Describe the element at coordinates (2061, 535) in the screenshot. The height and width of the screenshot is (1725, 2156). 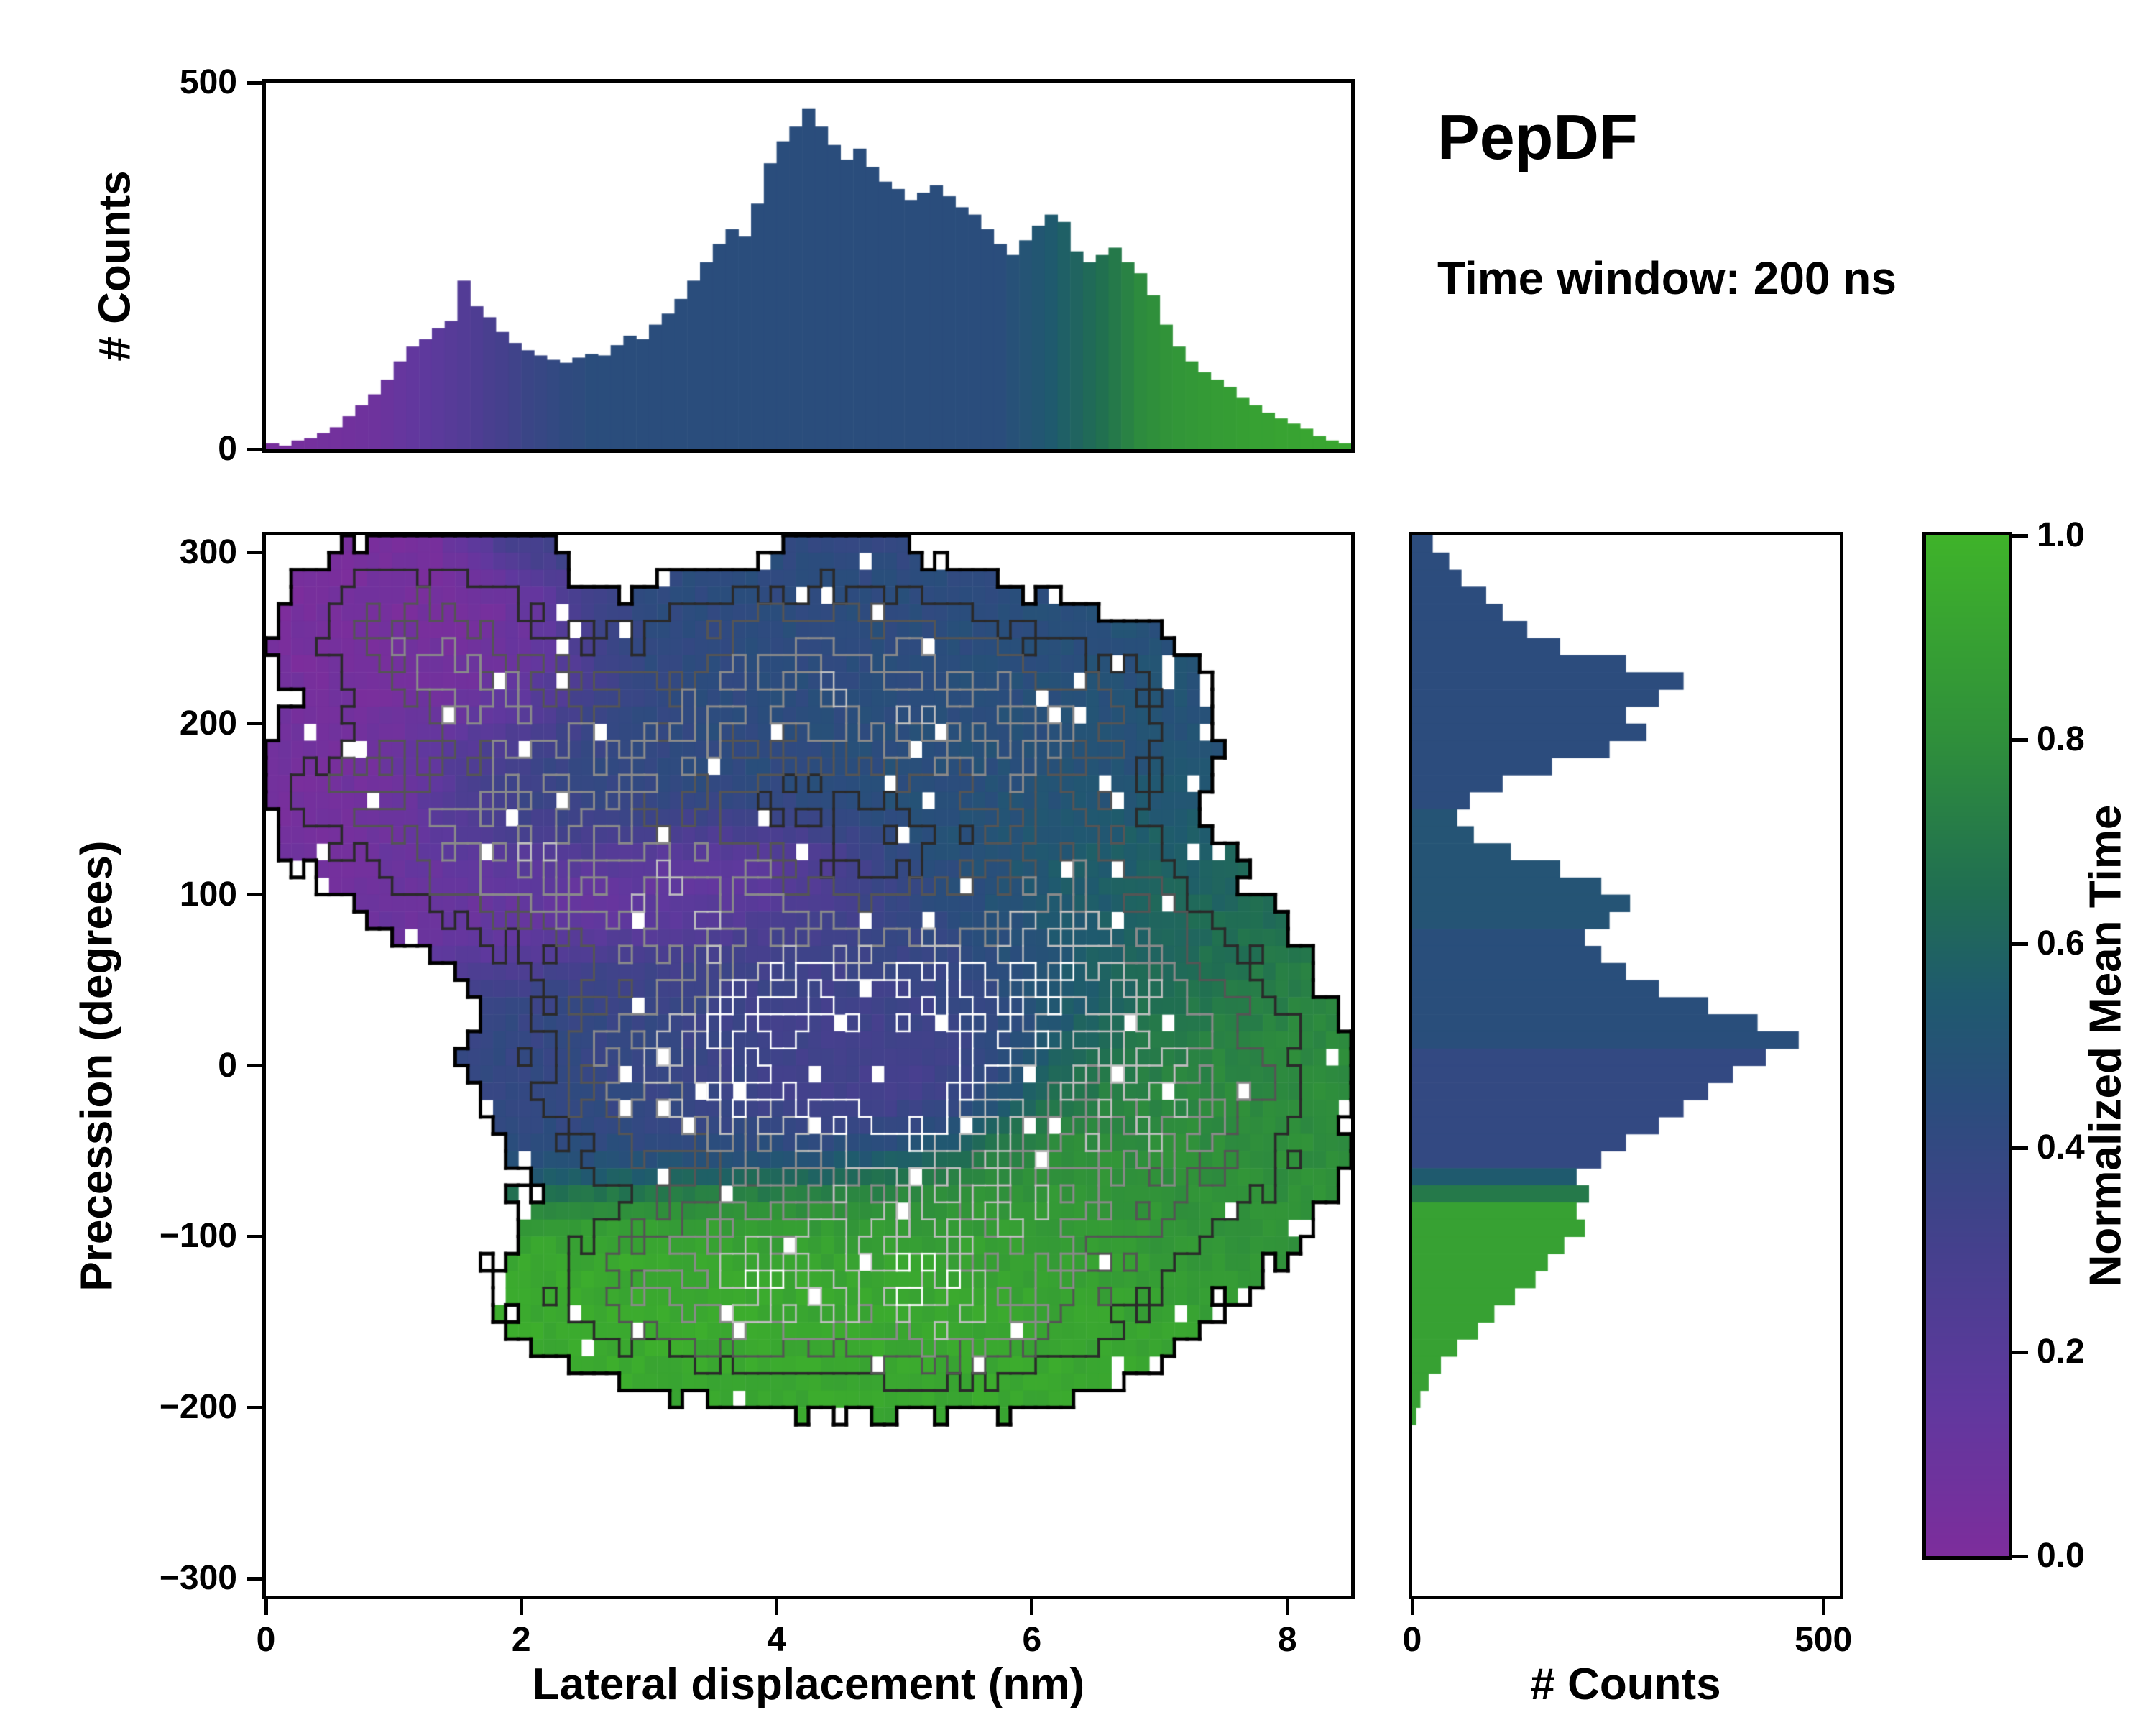
I see `tick-label: 1.0` at that location.